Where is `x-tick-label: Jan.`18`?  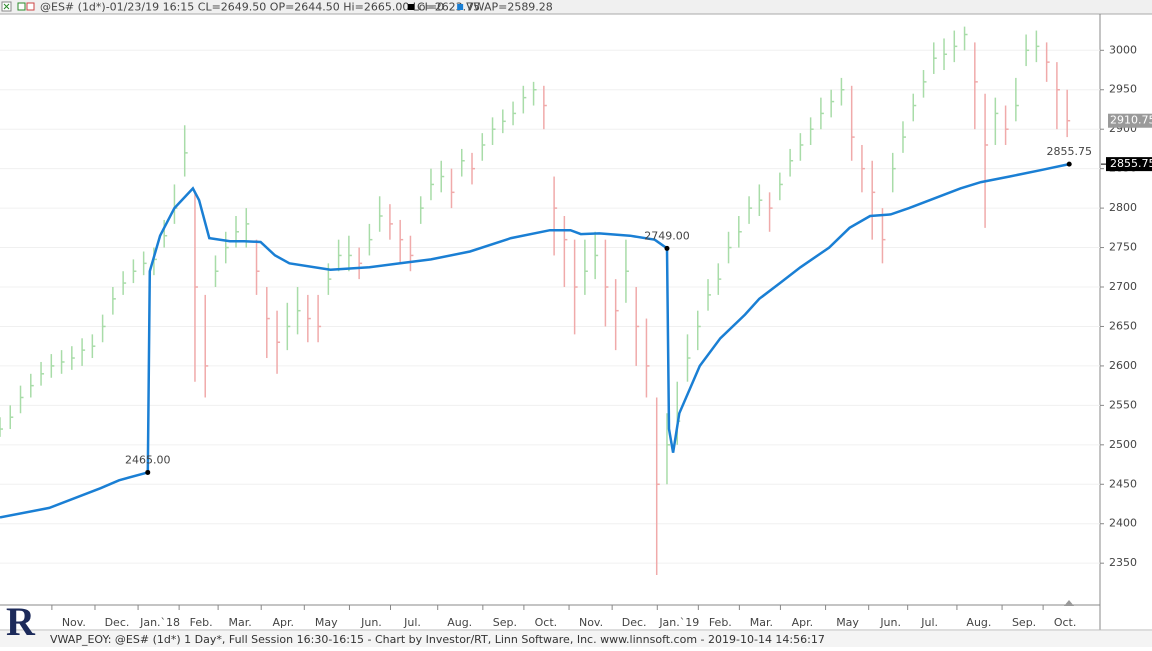
x-tick-label: Jan.`18 is located at coordinates (159, 622).